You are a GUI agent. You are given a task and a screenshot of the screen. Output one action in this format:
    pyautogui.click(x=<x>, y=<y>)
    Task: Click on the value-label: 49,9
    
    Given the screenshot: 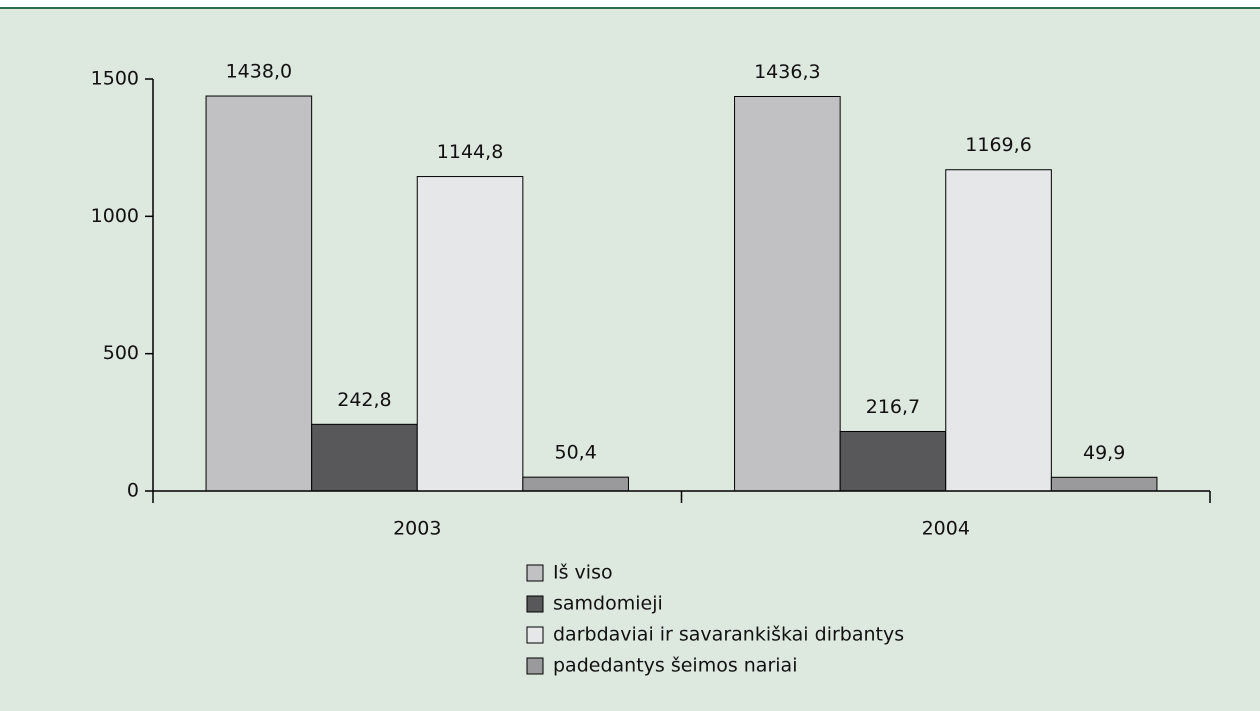 What is the action you would take?
    pyautogui.click(x=1104, y=453)
    